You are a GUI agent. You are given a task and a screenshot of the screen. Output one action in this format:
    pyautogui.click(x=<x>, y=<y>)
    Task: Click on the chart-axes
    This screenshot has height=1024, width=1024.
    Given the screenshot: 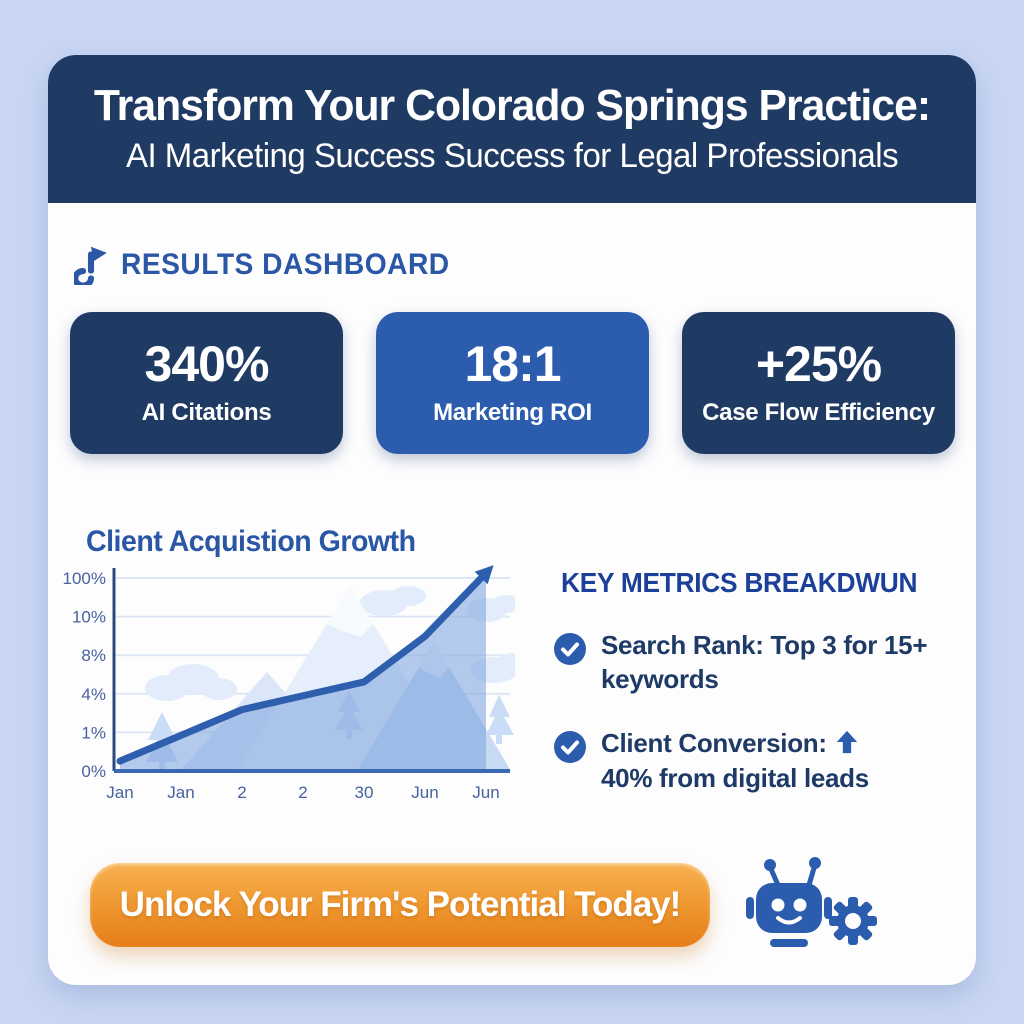 What is the action you would take?
    pyautogui.click(x=311, y=670)
    